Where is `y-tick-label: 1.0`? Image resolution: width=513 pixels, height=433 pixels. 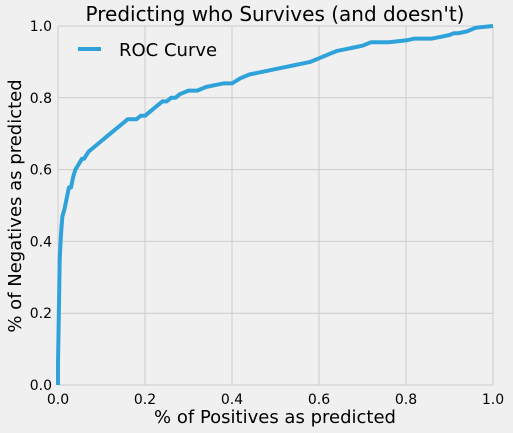
y-tick-label: 1.0 is located at coordinates (41, 27).